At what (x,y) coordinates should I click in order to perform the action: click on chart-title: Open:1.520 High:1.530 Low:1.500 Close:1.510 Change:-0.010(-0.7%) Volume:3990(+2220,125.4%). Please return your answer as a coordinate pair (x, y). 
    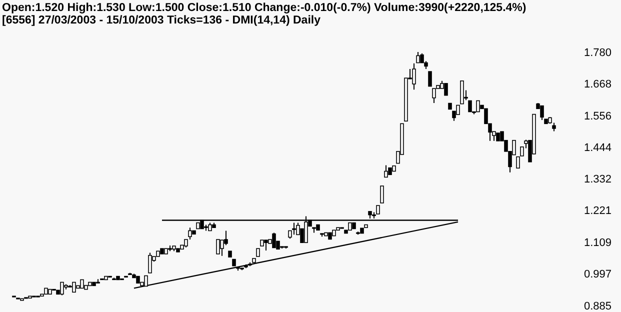
    Looking at the image, I should click on (264, 8).